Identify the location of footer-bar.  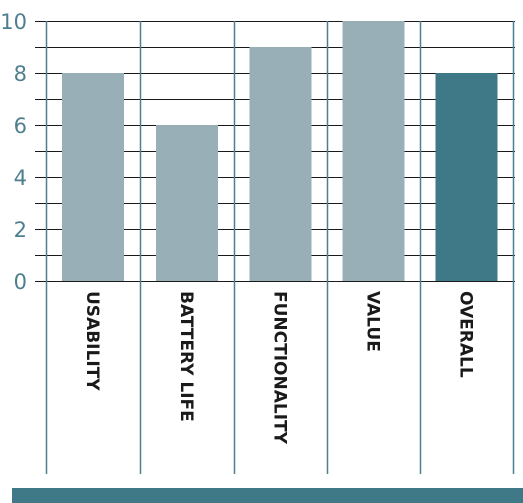
(267, 495).